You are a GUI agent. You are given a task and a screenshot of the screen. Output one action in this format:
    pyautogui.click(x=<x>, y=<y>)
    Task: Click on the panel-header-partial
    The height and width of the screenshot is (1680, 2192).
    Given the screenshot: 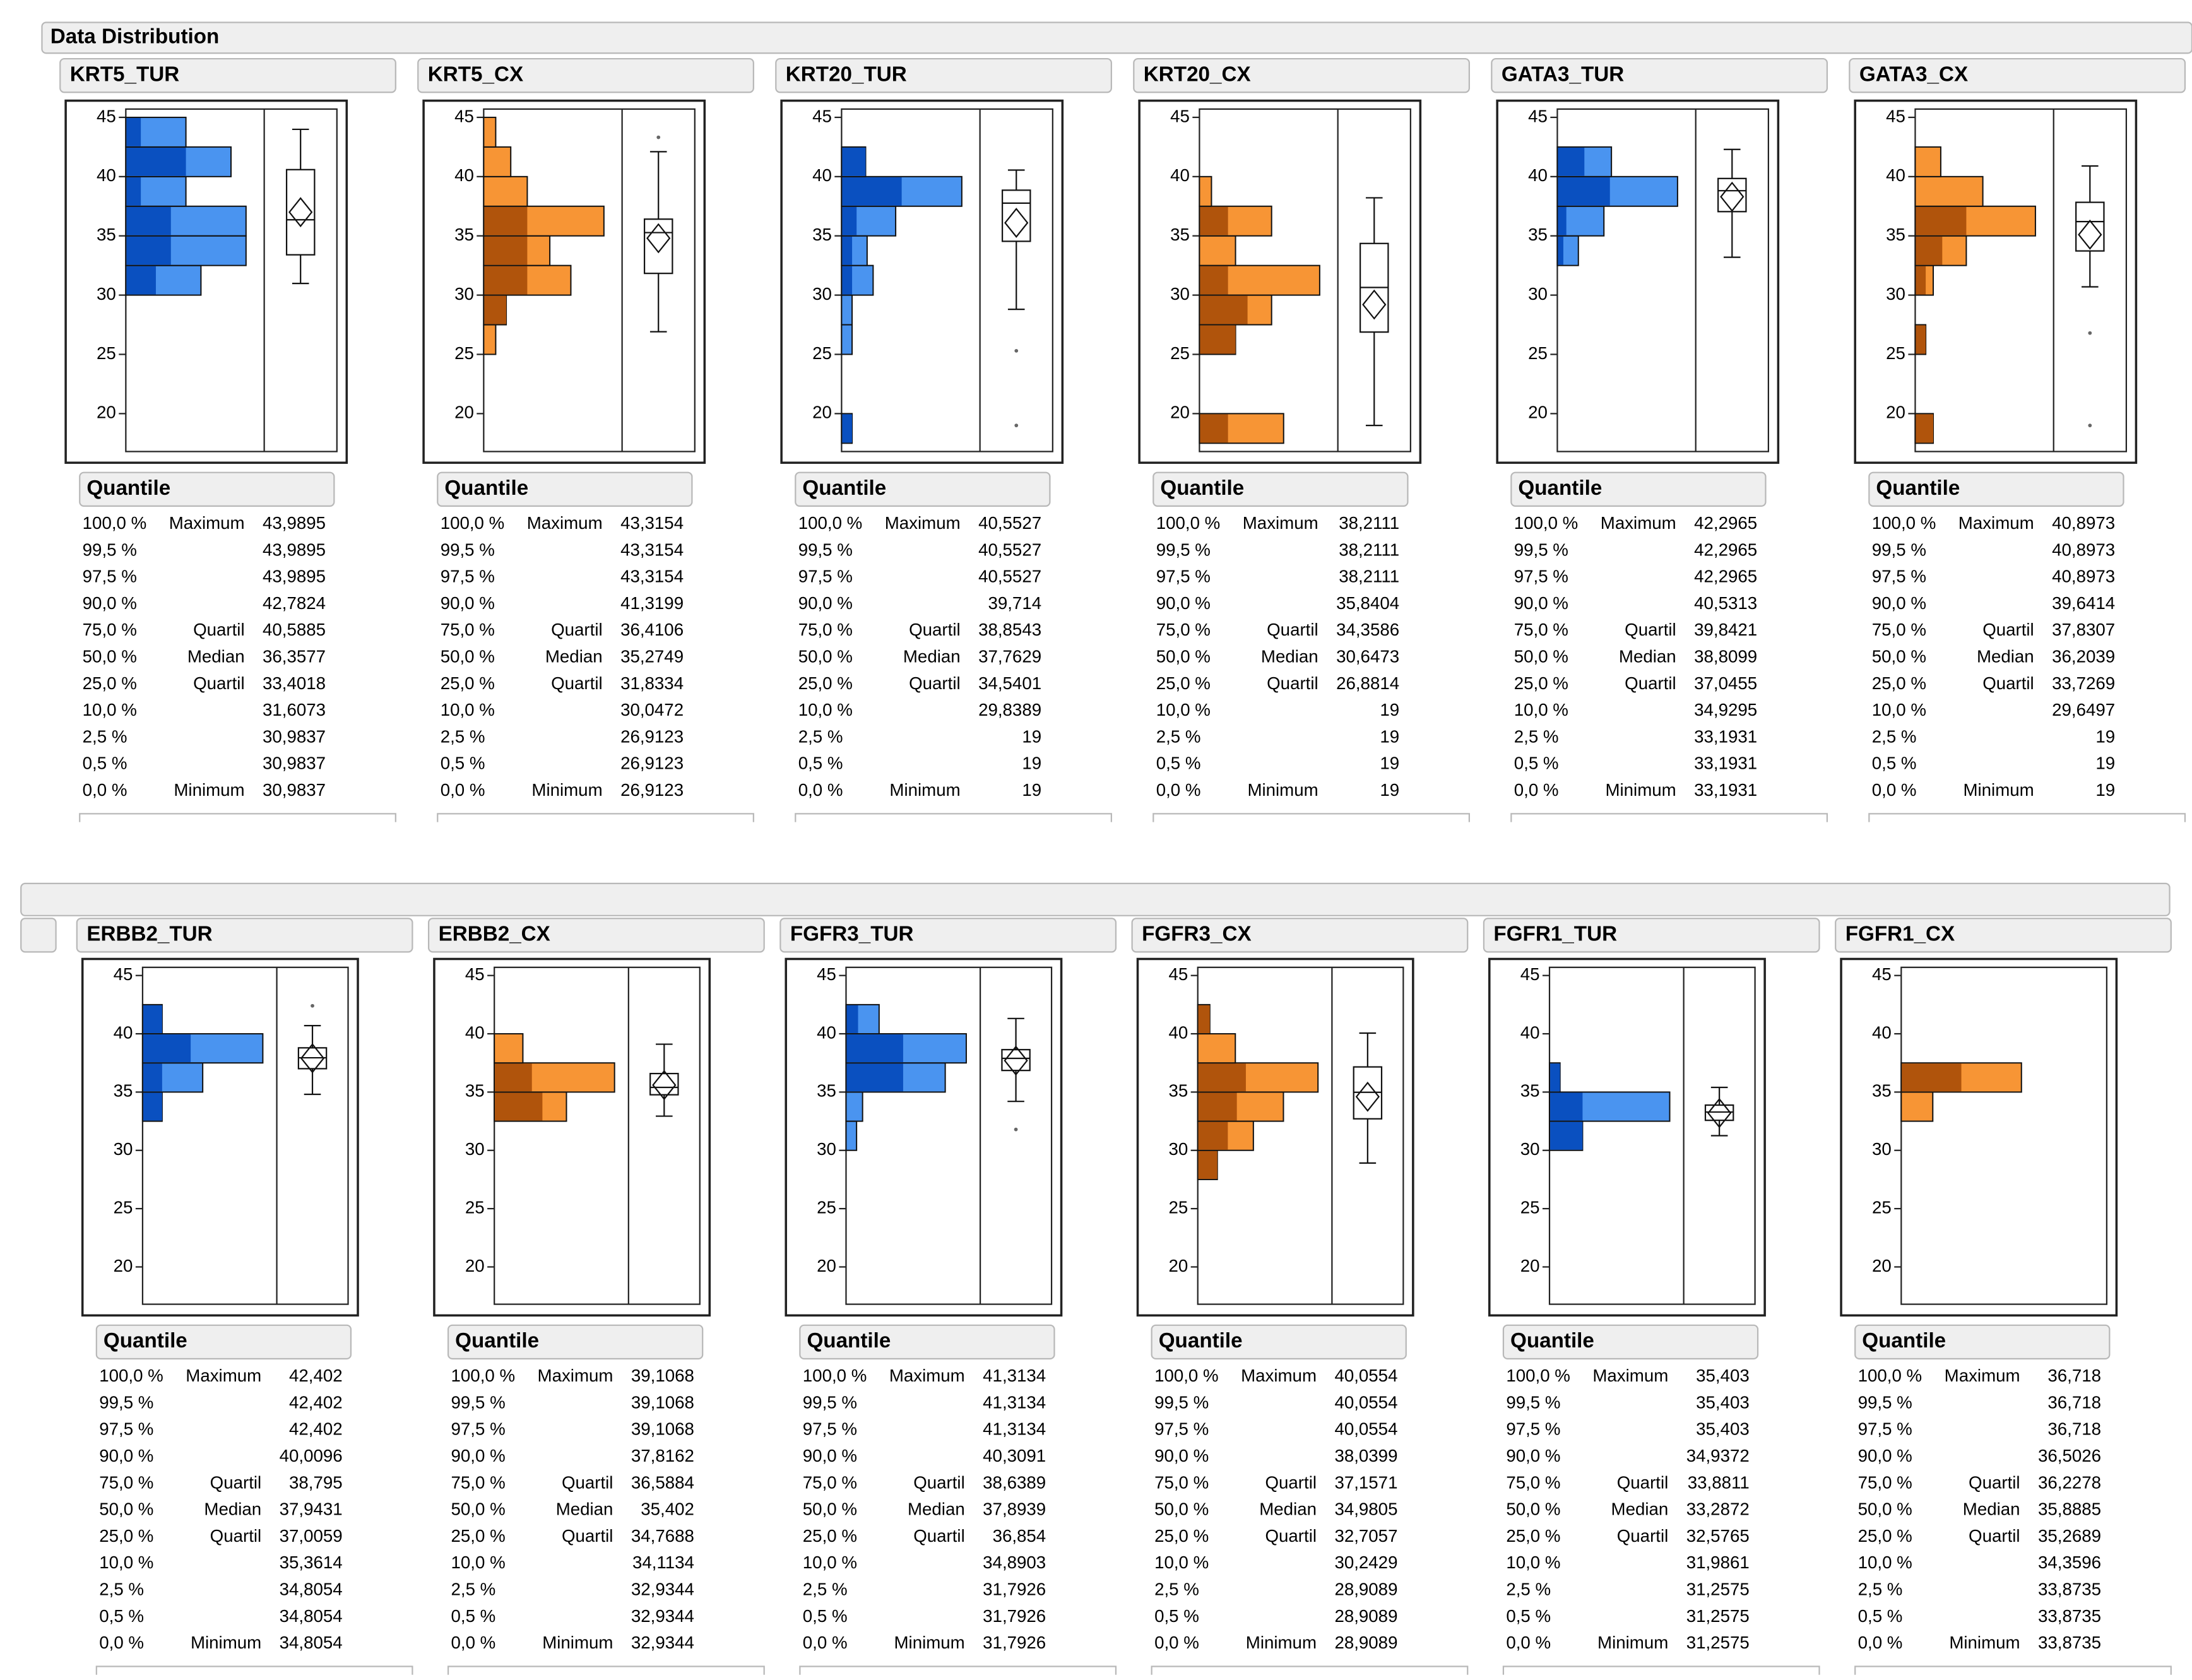 What is the action you would take?
    pyautogui.click(x=38, y=935)
    